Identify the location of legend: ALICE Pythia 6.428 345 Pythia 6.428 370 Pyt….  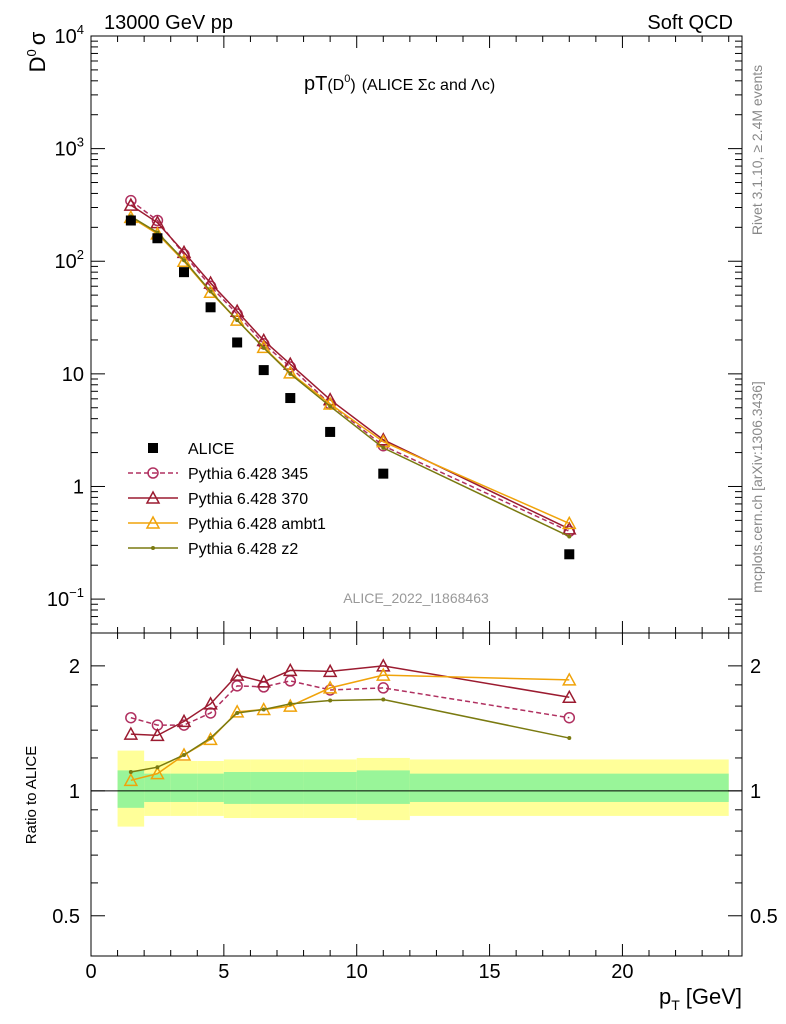
(227, 499).